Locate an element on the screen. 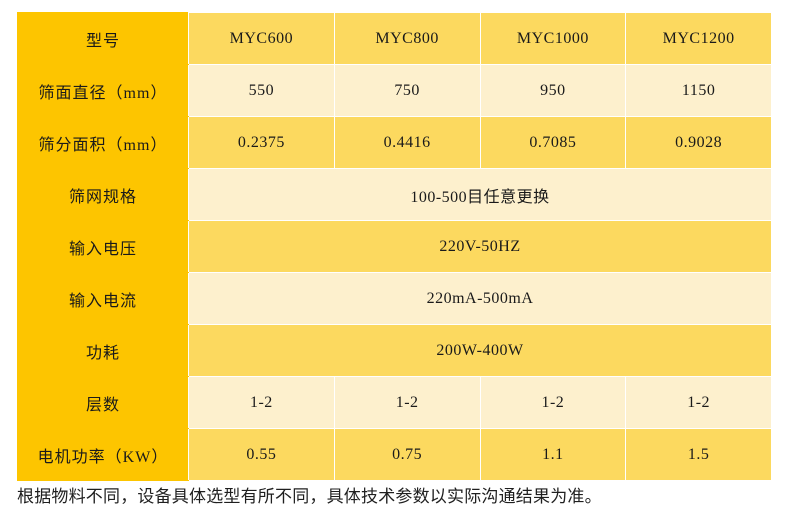 The height and width of the screenshot is (527, 790). table-cell-merged: 220mA-500mA is located at coordinates (480, 298).